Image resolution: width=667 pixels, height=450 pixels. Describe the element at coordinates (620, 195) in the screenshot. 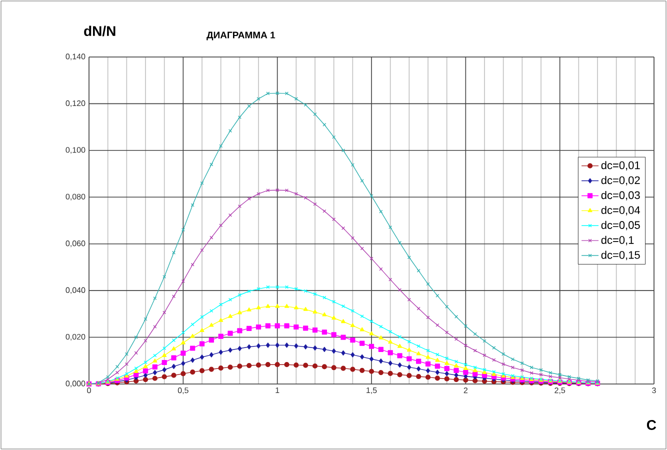

I see `legend-label: dc=0,03` at that location.